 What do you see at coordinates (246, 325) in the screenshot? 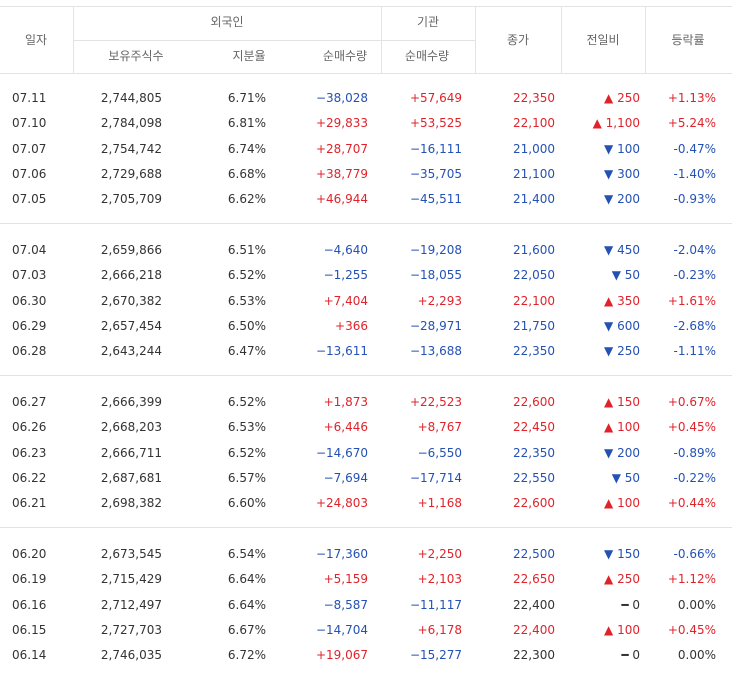
I see `share: 6.50%` at bounding box center [246, 325].